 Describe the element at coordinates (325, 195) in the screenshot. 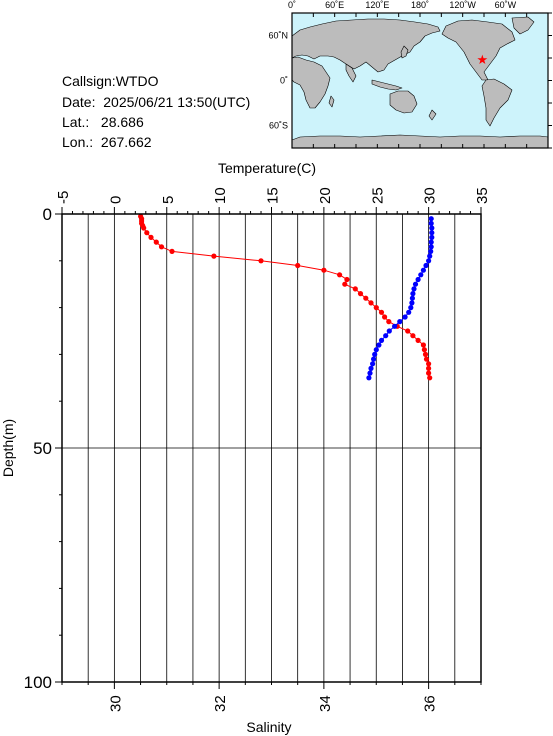

I see `temperature-tick-label: 20` at that location.